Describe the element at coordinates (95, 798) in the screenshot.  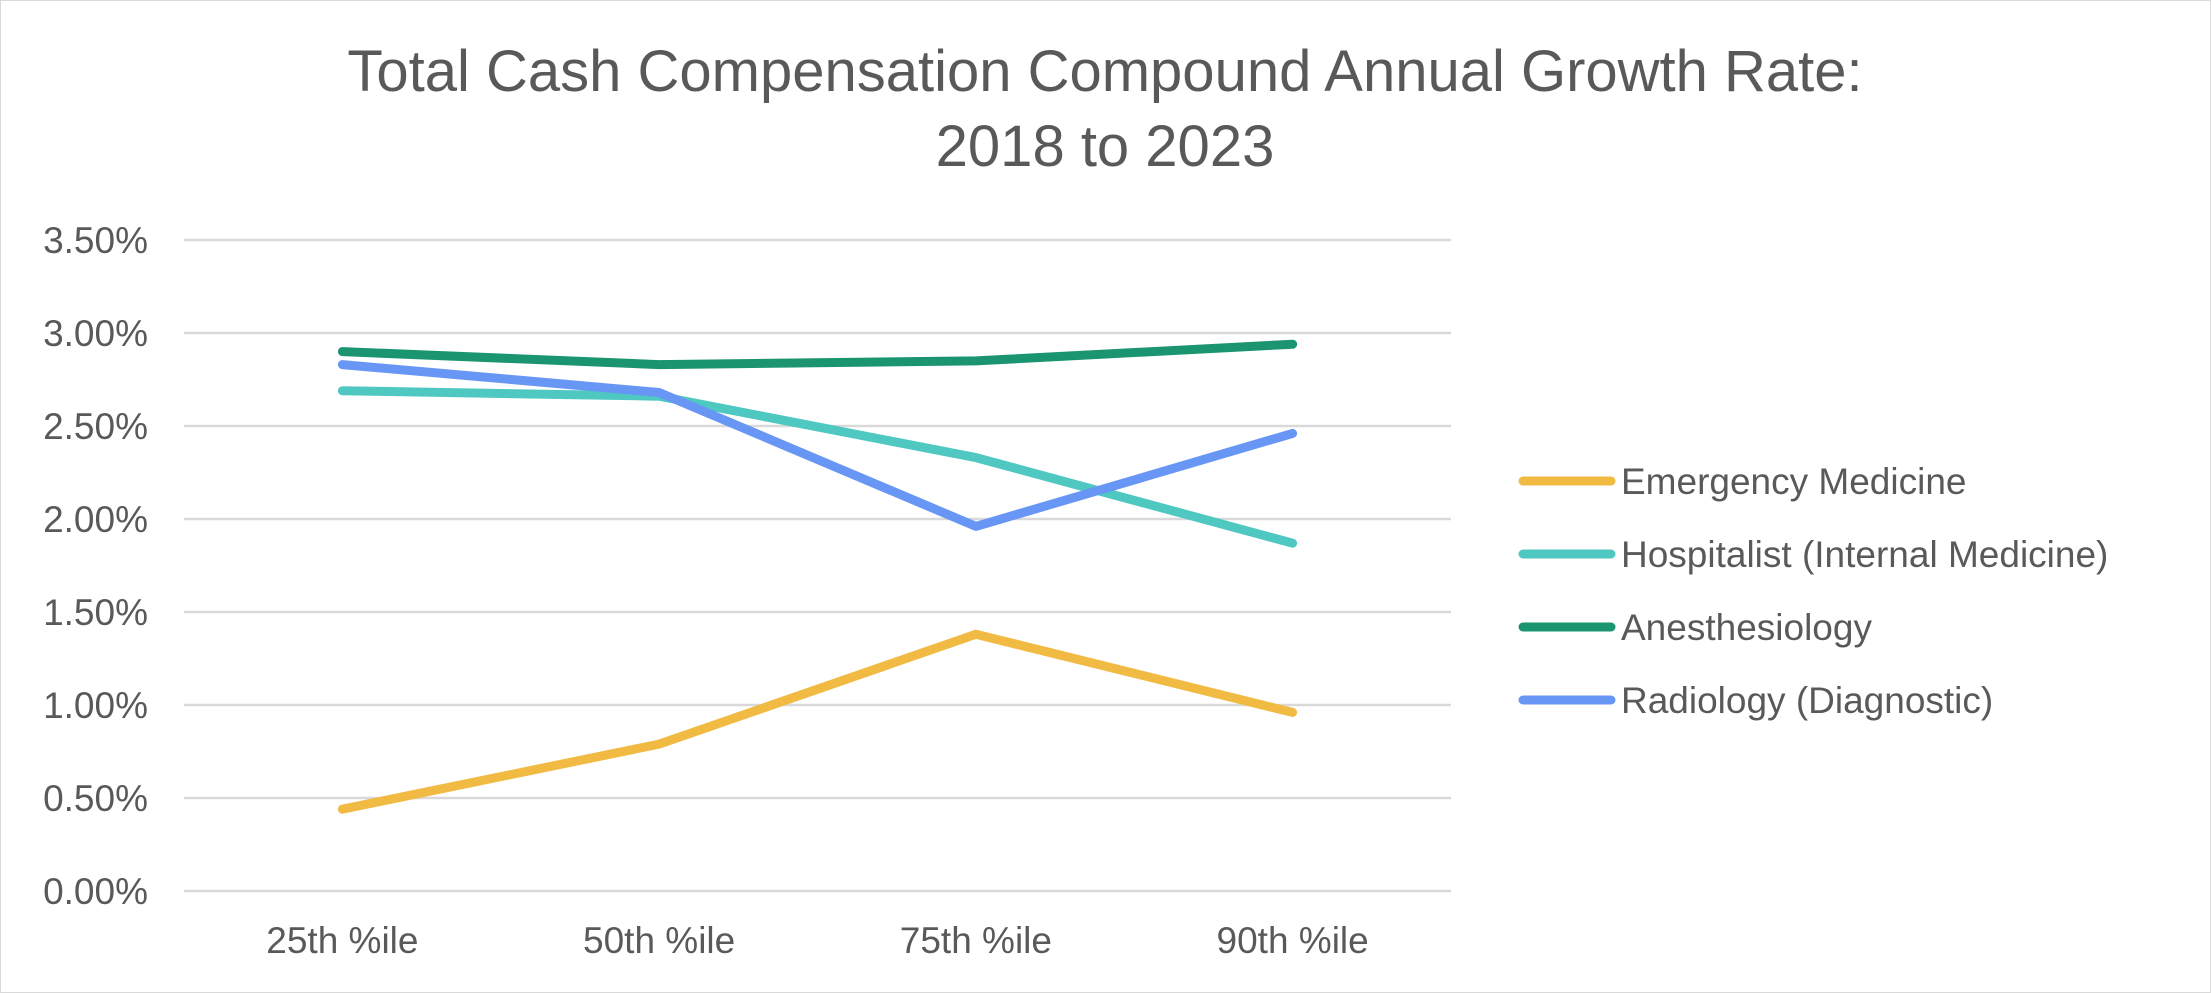
I see `y-tick-label: 0.50%` at that location.